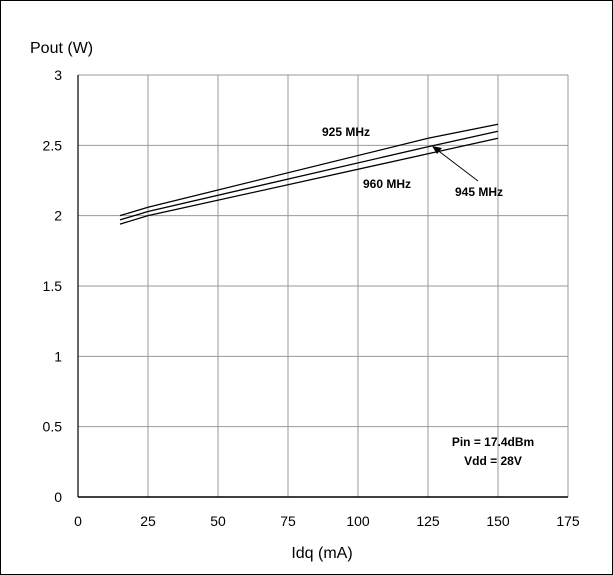 The height and width of the screenshot is (575, 613). Describe the element at coordinates (358, 521) in the screenshot. I see `x-tick-label: 100` at that location.